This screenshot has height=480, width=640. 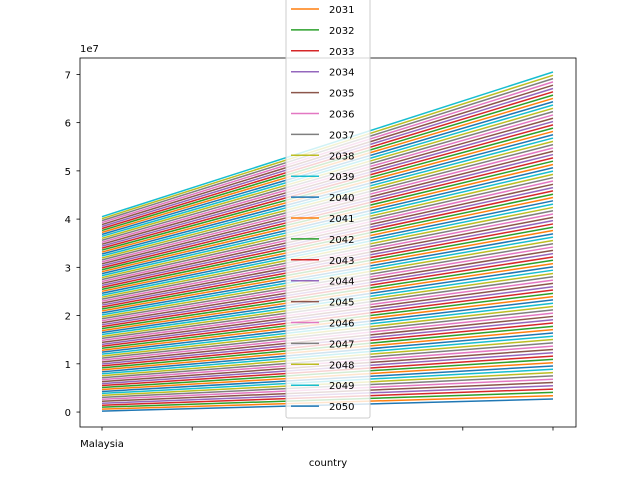 What do you see at coordinates (341, 407) in the screenshot?
I see `legend-label: 2050` at bounding box center [341, 407].